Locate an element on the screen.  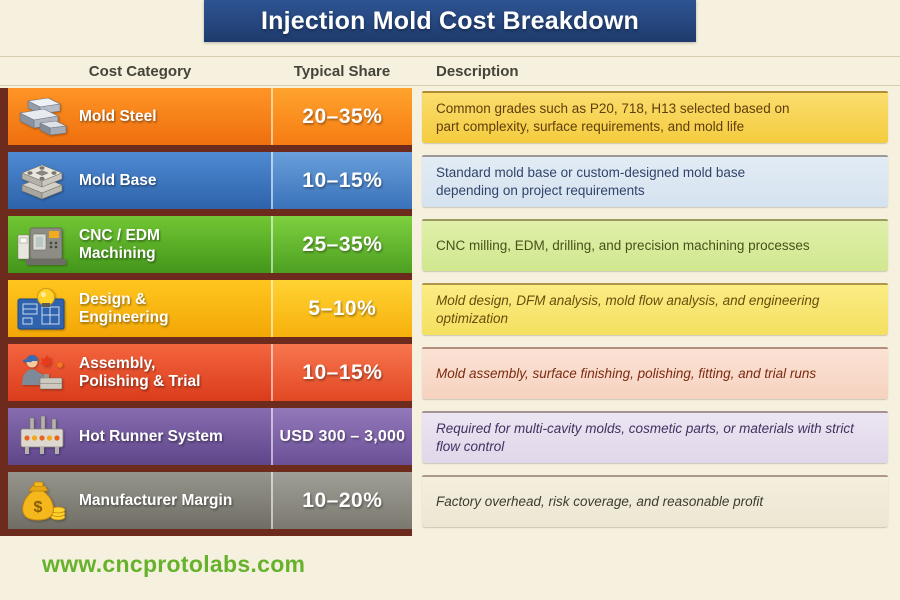
category-cell: CNC / EDM Machining is located at coordinates (139, 244).